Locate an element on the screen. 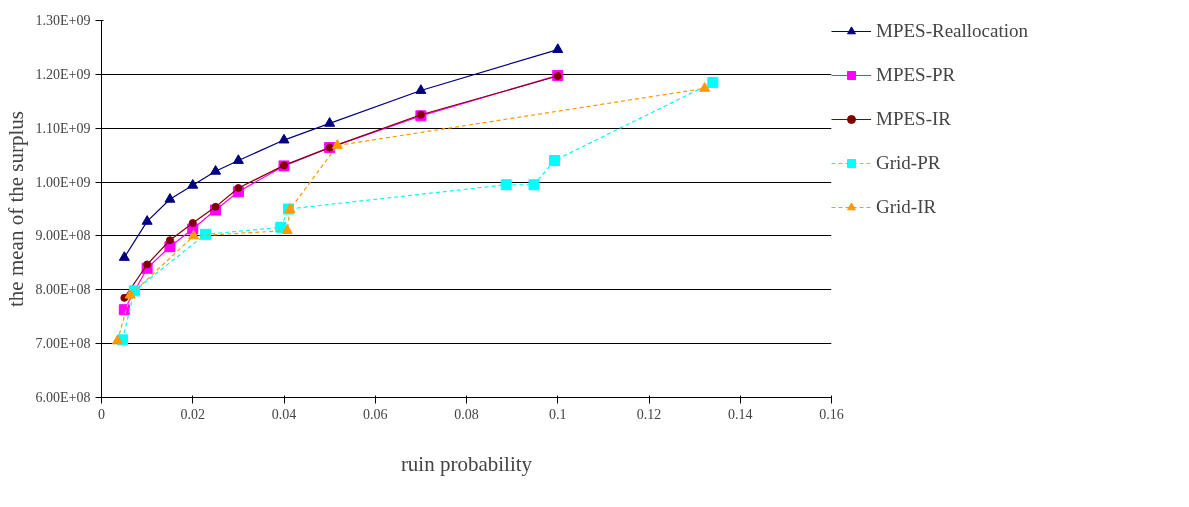 This screenshot has width=1189, height=507. x-tick-label: 0.02 is located at coordinates (192, 414).